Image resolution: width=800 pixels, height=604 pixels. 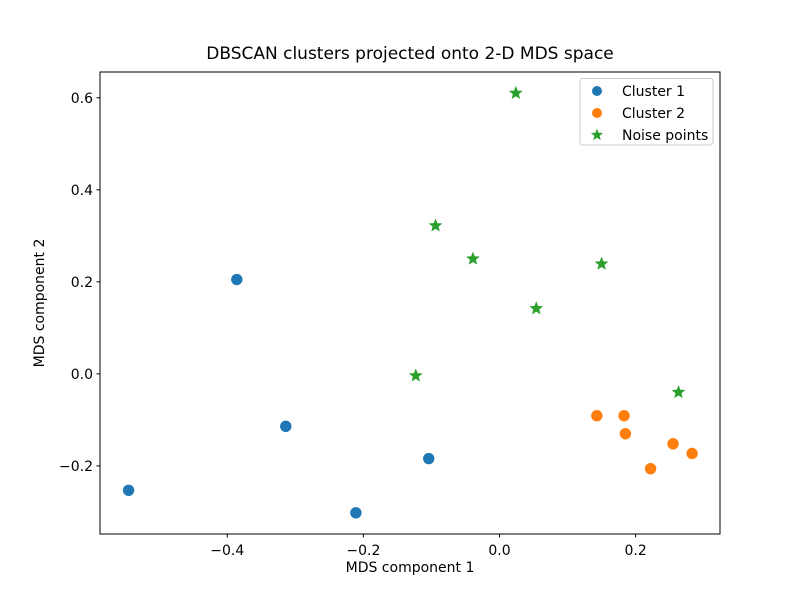 I want to click on x-tick-label: −0.2, so click(x=363, y=551).